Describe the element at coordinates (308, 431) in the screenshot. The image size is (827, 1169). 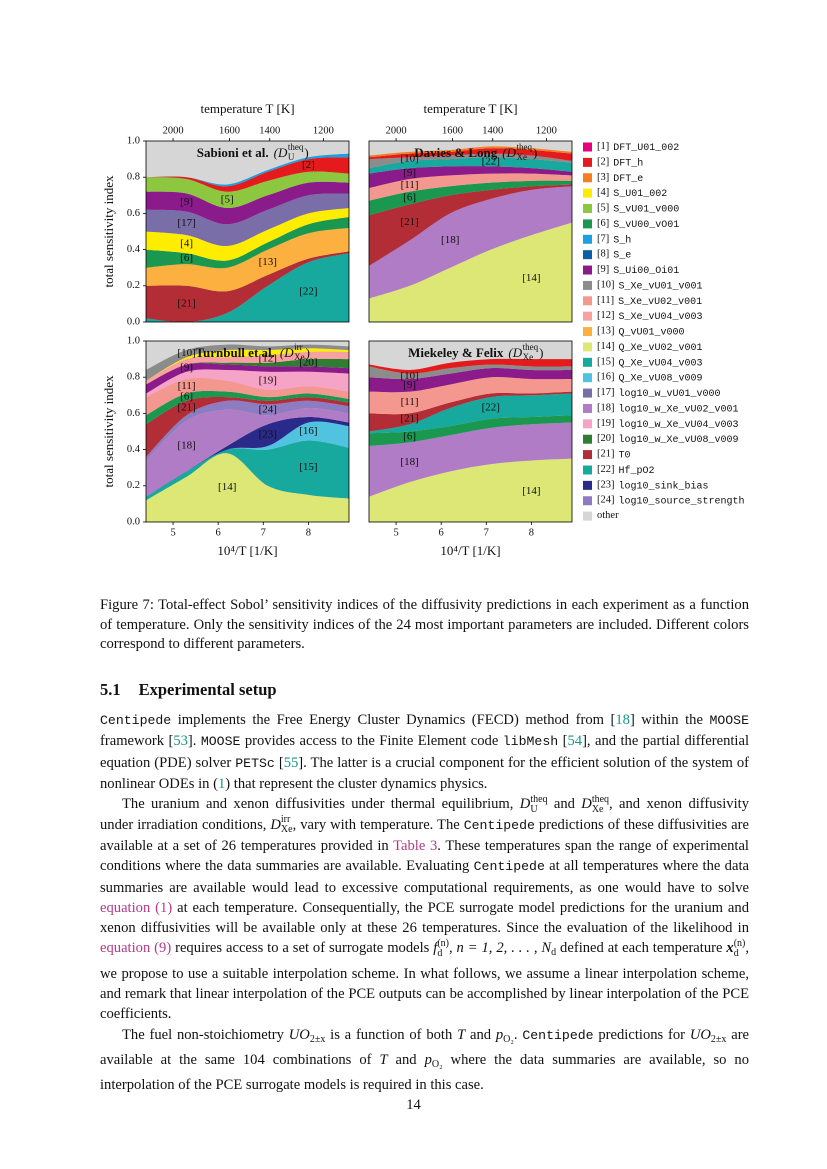
I see `series-label: [16]` at that location.